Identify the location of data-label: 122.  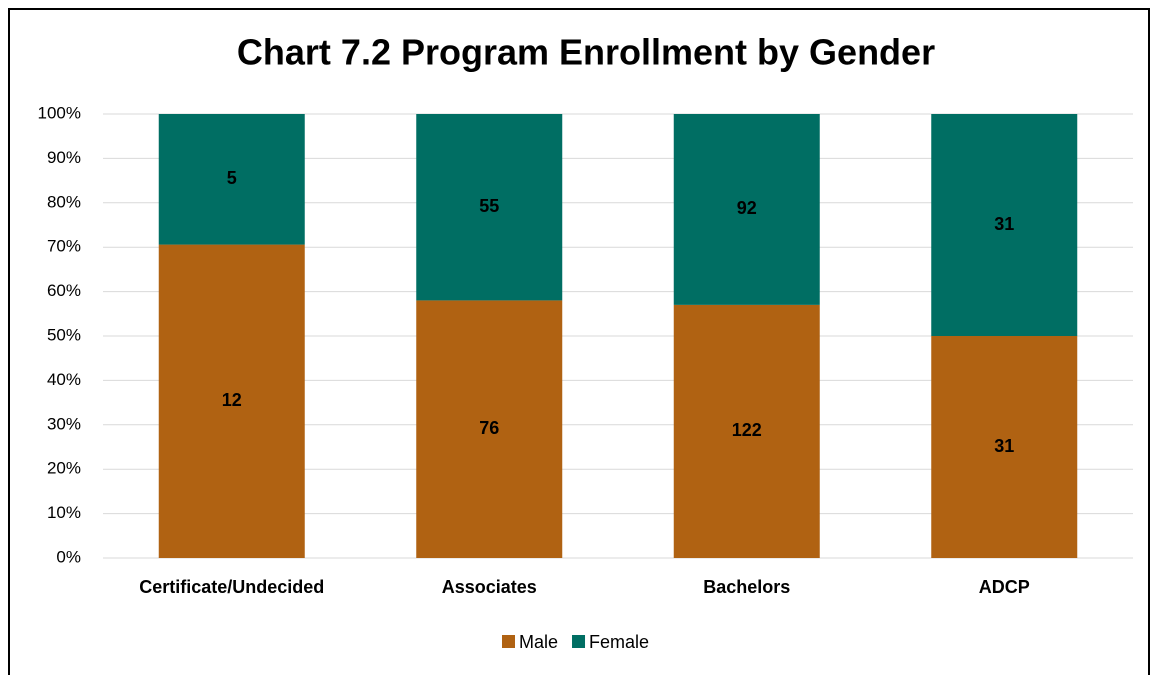
(747, 430).